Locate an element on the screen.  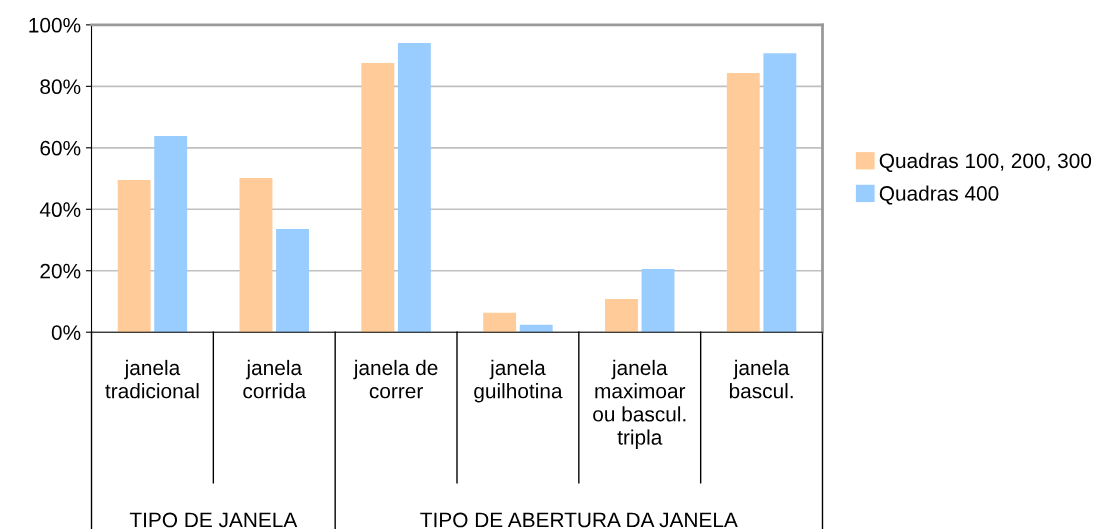
x-tick-label: janela guilhotina is located at coordinates (518, 381).